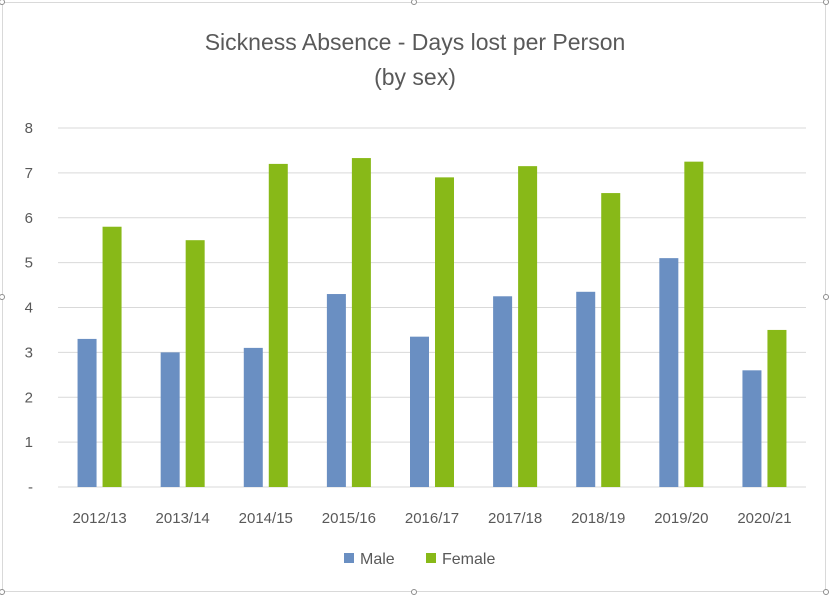 This screenshot has height=596, width=830. Describe the element at coordinates (764, 518) in the screenshot. I see `x-tick-label: 2020/21` at that location.